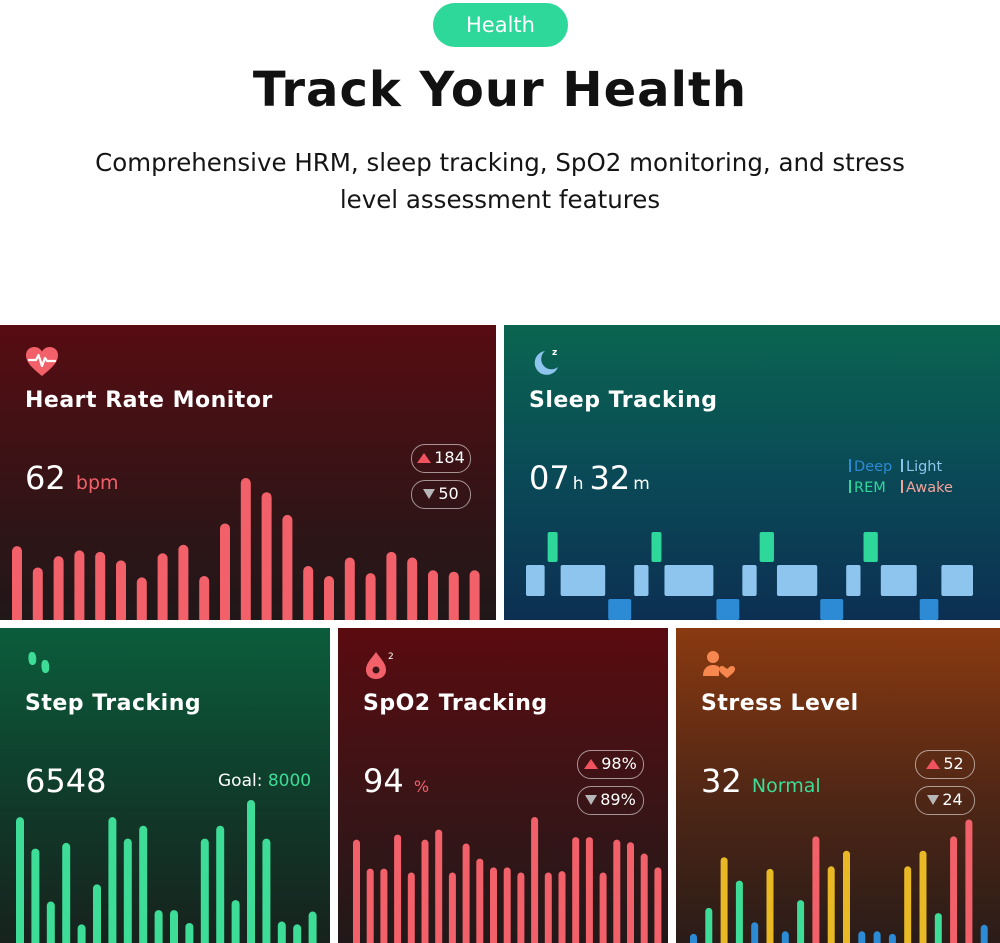 This screenshot has width=1000, height=943. Describe the element at coordinates (623, 400) in the screenshot. I see `card-title: Sleep Tracking` at that location.